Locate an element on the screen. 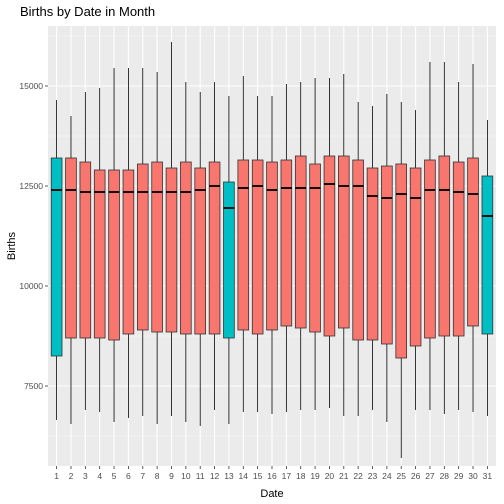  x-tick-label: 30 is located at coordinates (473, 476).